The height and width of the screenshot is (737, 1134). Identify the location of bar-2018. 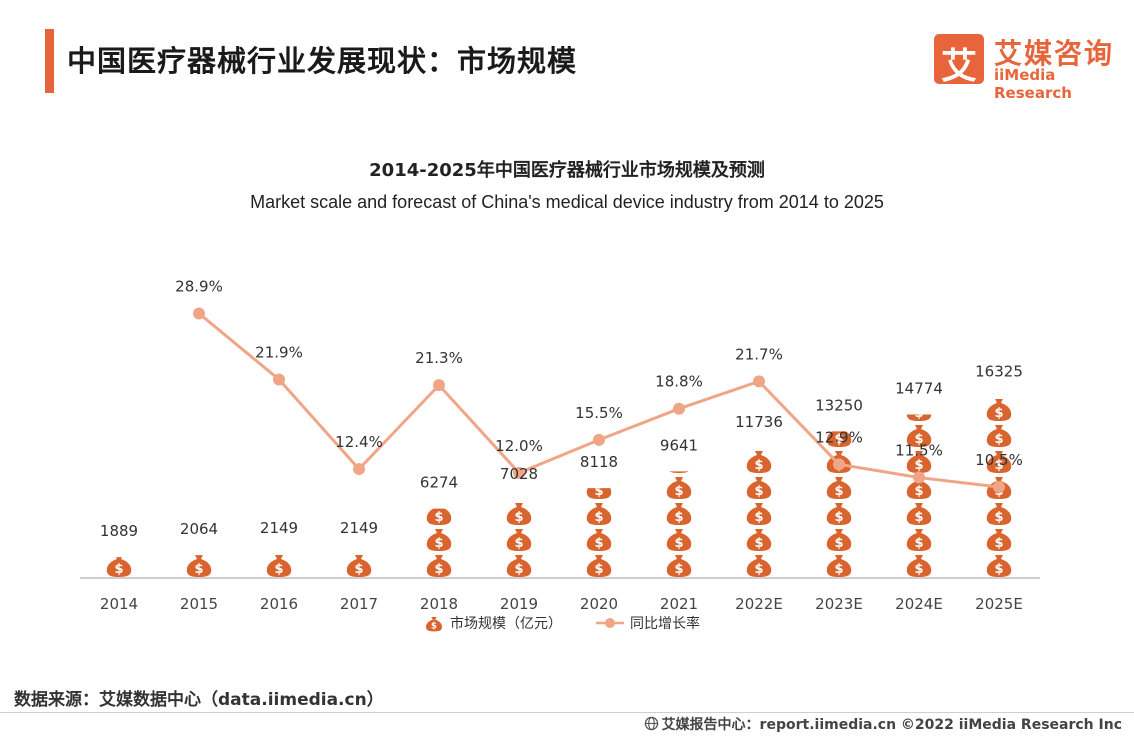
(439, 542).